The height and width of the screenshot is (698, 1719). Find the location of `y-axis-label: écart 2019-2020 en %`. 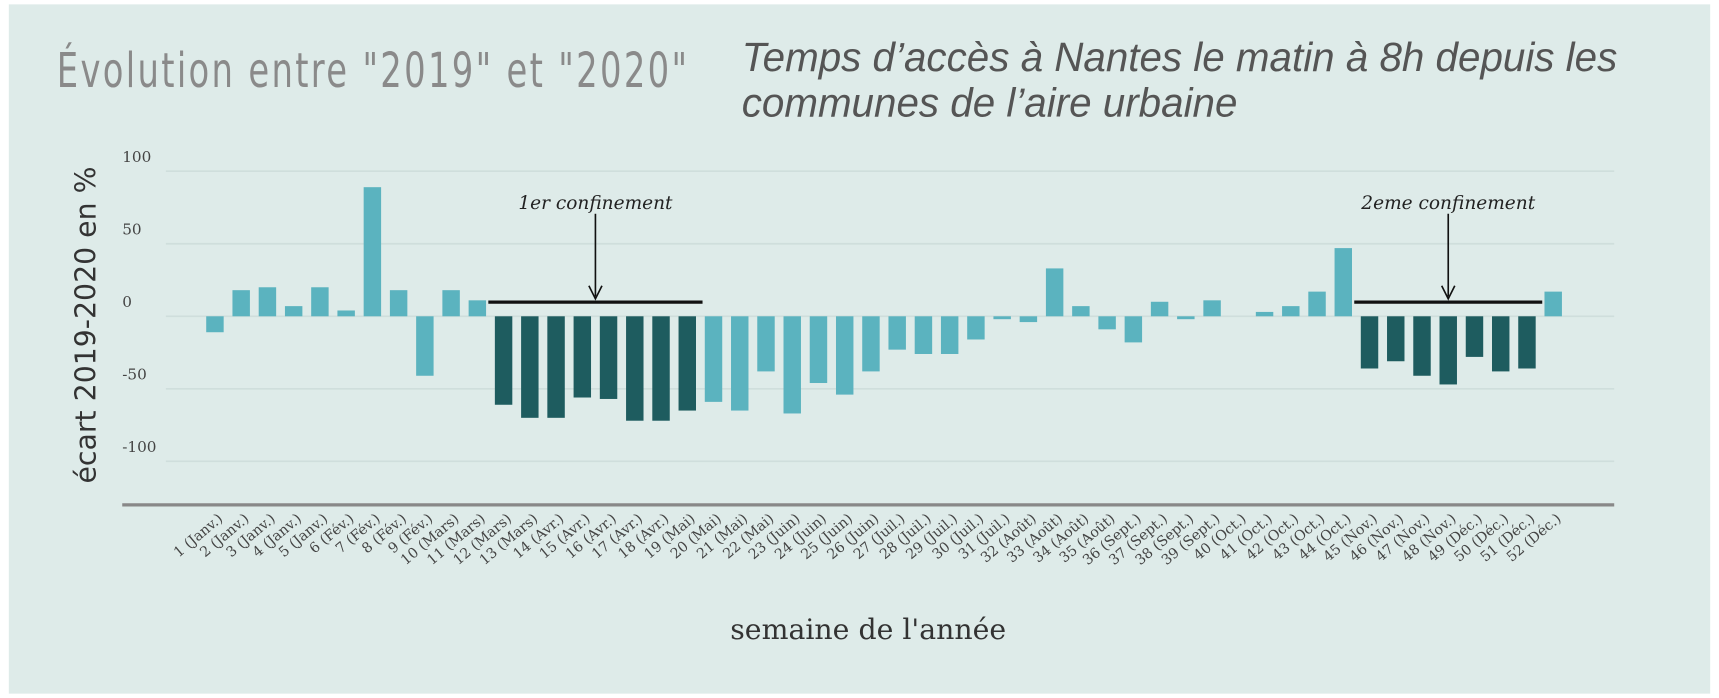

y-axis-label: écart 2019-2020 en % is located at coordinates (85, 324).